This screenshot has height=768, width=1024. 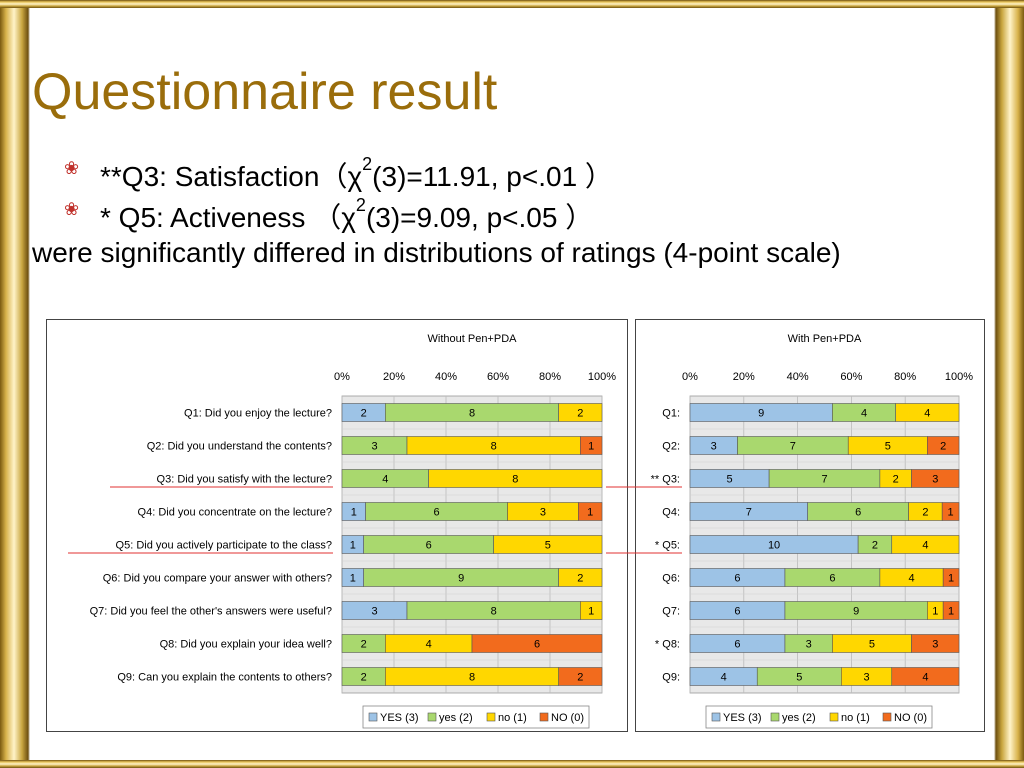 I want to click on data-label: 7, so click(x=824, y=480).